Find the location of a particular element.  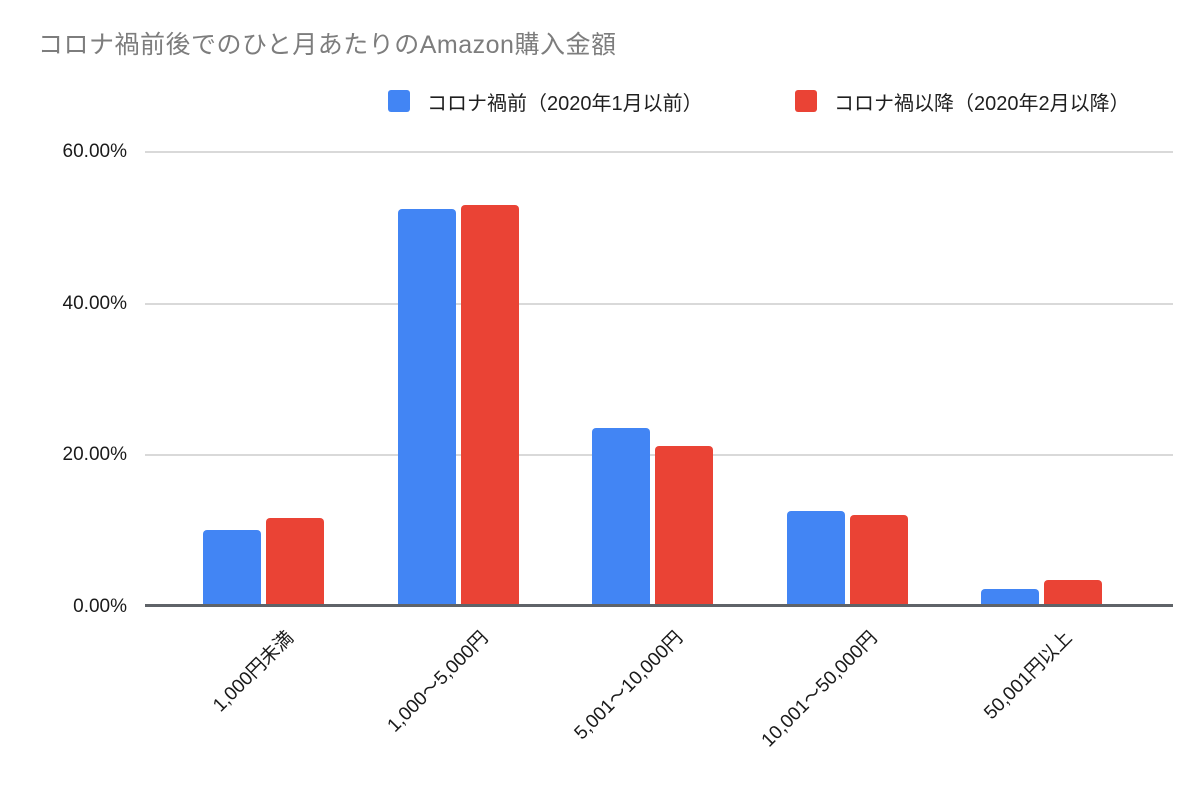

legend-label-pre-covid: コロナ禍前（2020年1月以前） is located at coordinates (565, 103).